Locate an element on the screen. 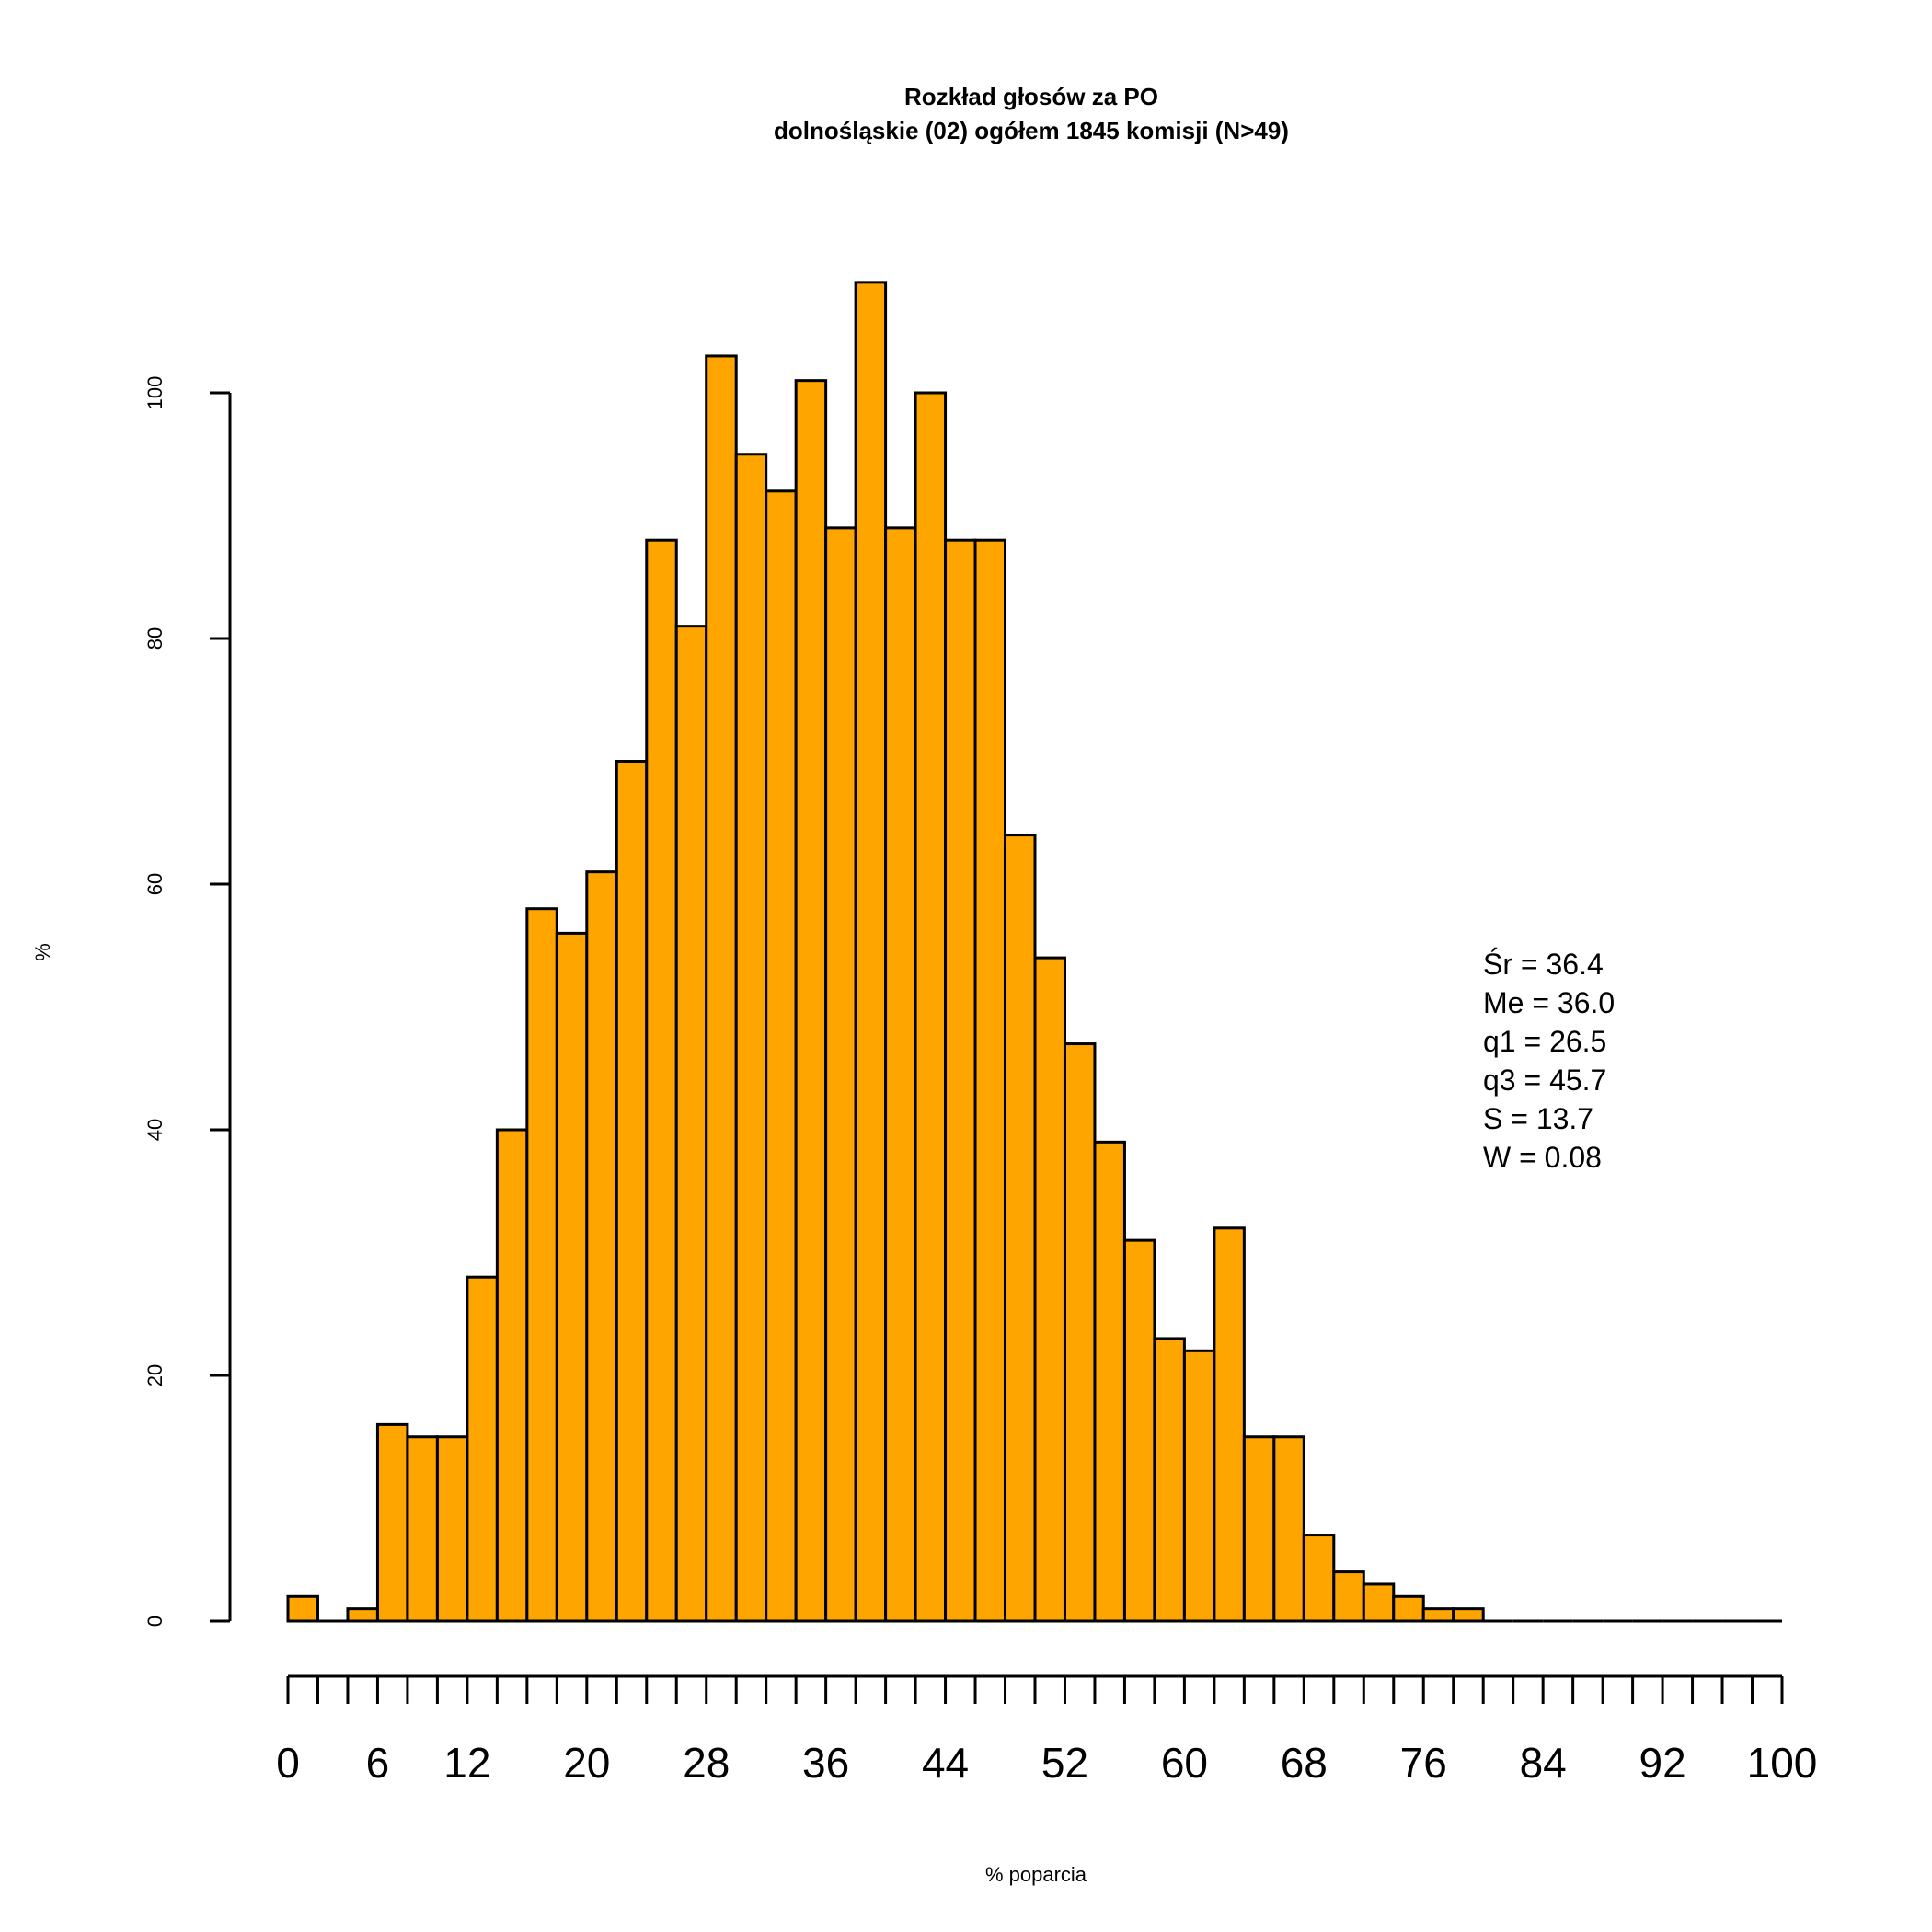 This screenshot has width=1932, height=1932. y-tick-label: 100 is located at coordinates (155, 393).